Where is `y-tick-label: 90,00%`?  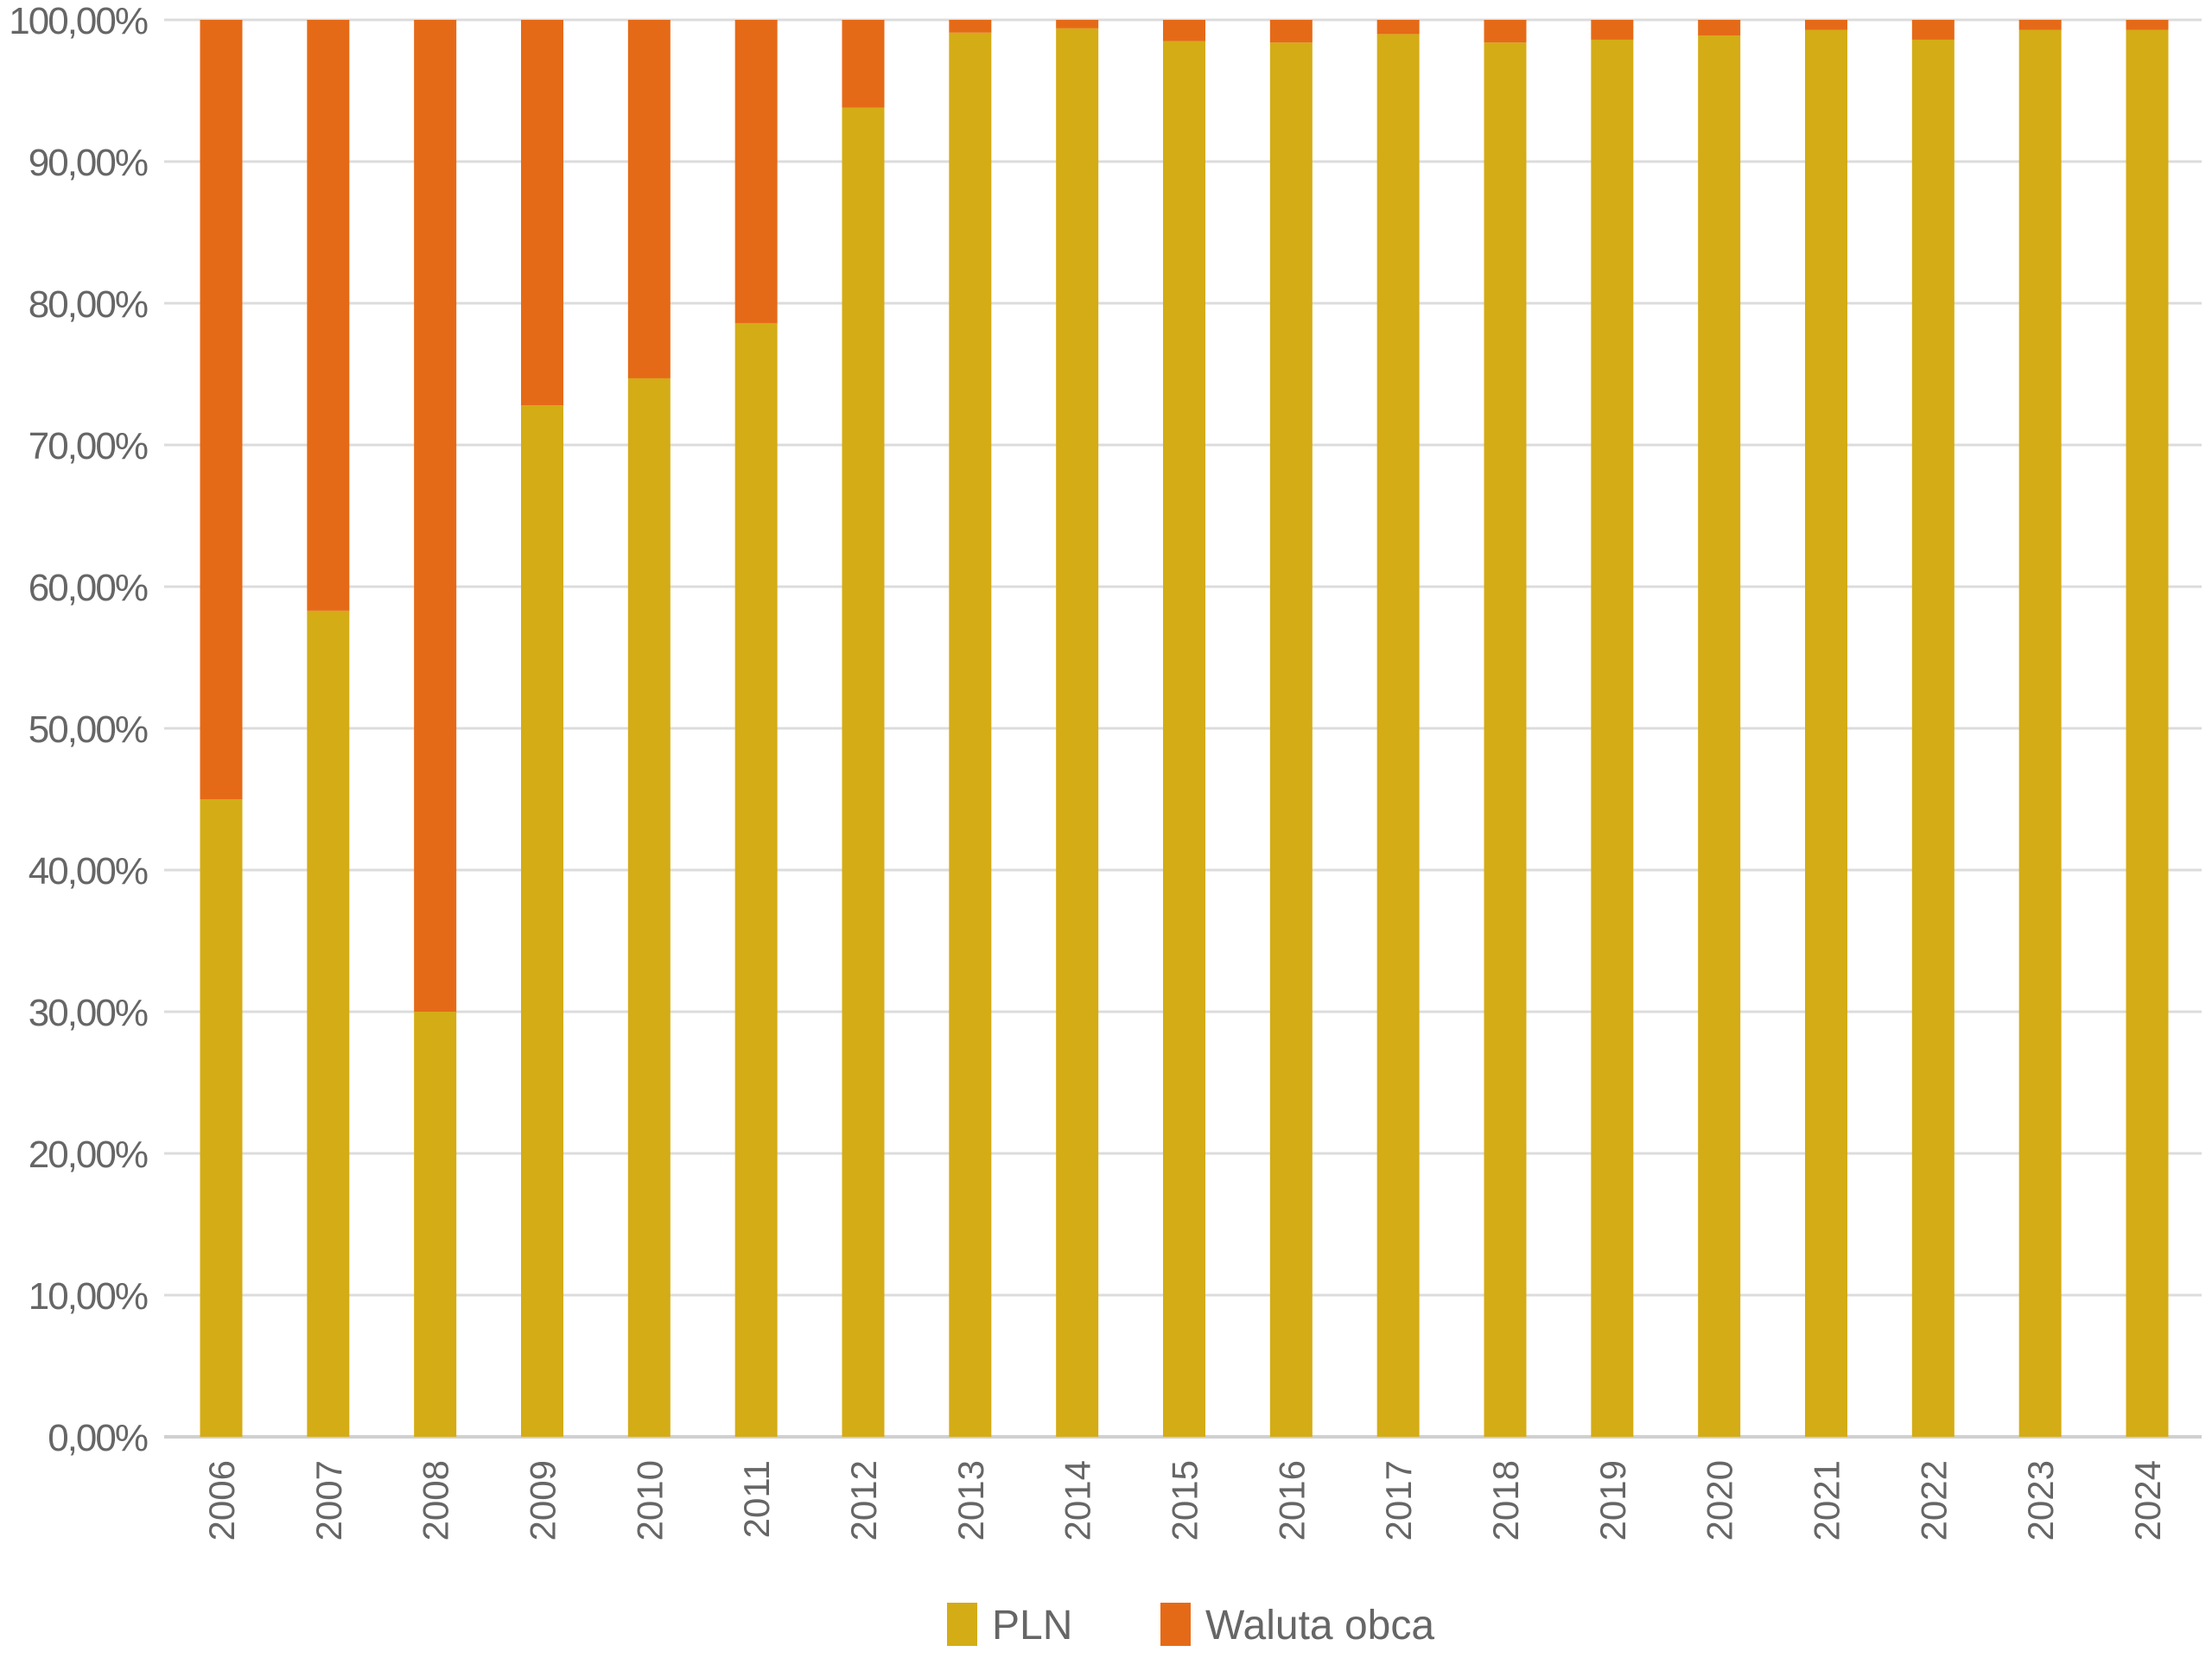
y-tick-label: 90,00% is located at coordinates (88, 163).